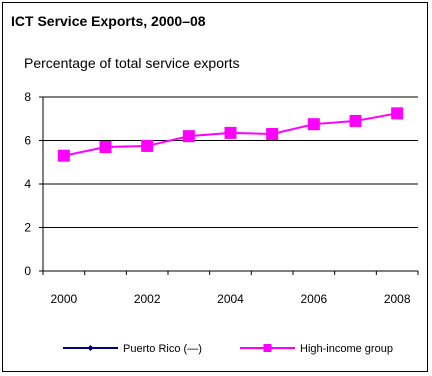  I want to click on series-layer, so click(230, 134).